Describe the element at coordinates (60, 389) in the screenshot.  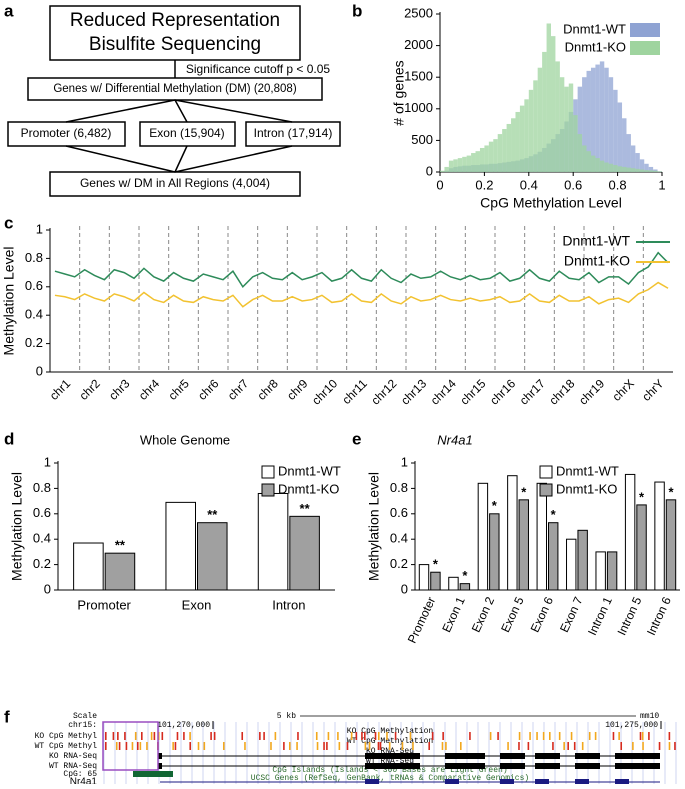
I see `x-tick-label: chr1` at that location.